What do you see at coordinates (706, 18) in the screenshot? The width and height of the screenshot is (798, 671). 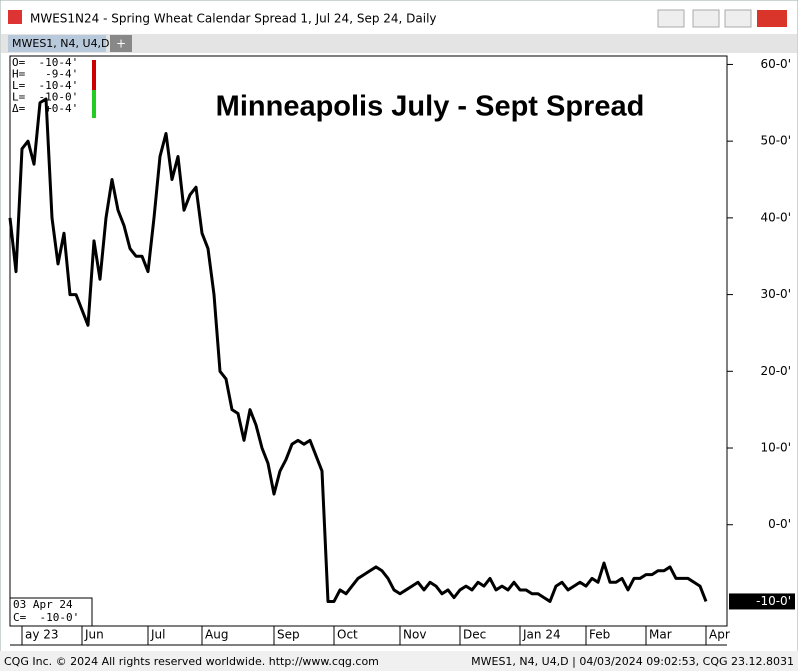 I see `minimize-button` at bounding box center [706, 18].